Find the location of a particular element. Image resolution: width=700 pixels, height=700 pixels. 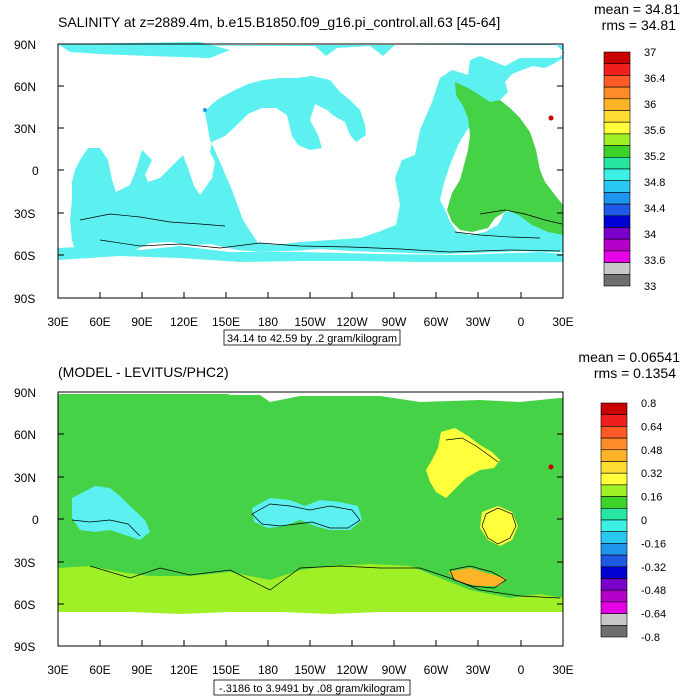

lat-label: 60N is located at coordinates (25, 87).